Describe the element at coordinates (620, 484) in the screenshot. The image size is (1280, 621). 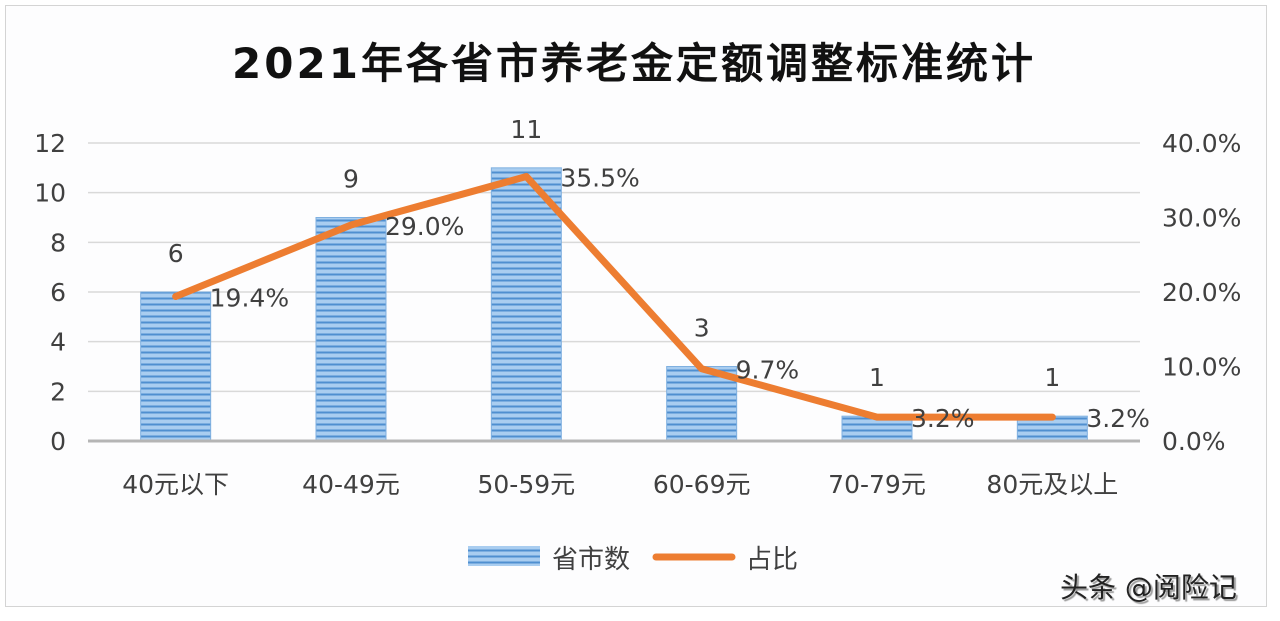
I see `x-axis-labels: 40元以下 40-49元 50-59元 60-69元 70-79元 80元及以上` at that location.